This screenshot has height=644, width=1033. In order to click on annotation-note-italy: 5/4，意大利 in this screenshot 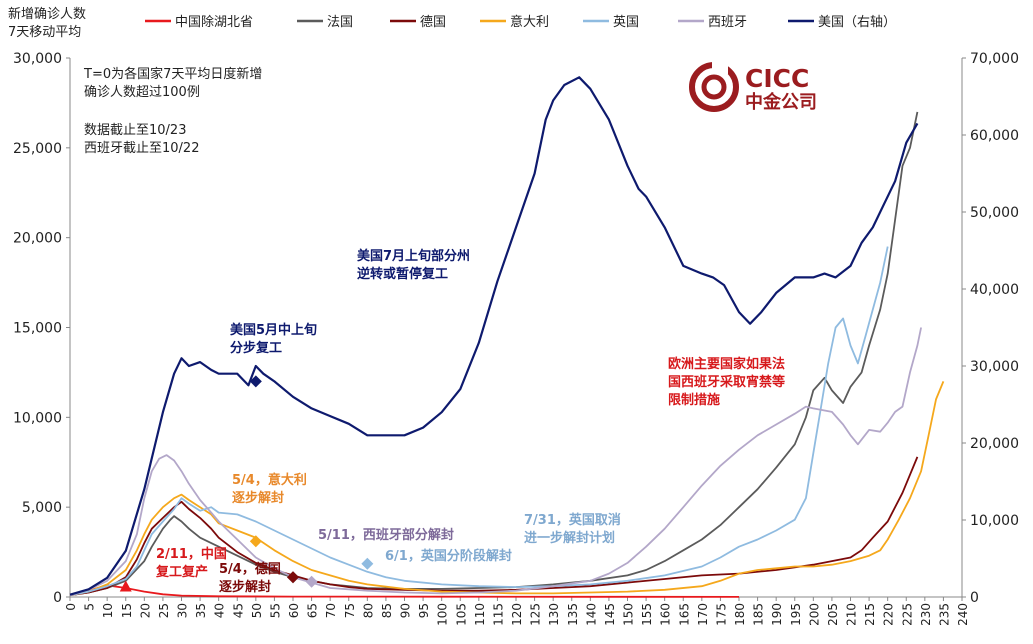, I will do `click(269, 480)`.